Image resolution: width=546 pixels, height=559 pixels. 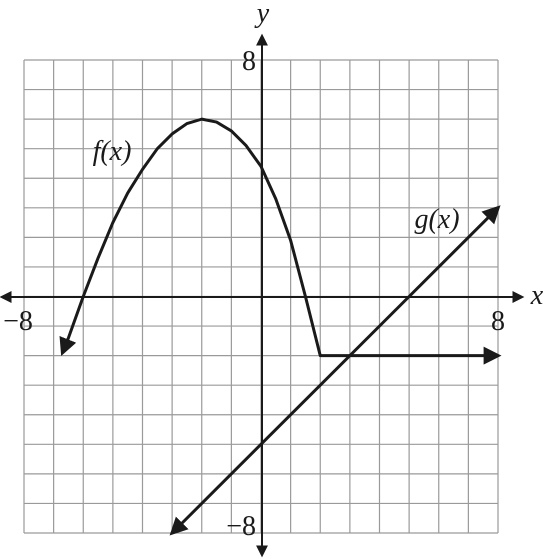 What do you see at coordinates (18, 321) in the screenshot?
I see `x-tick-label: −8` at bounding box center [18, 321].